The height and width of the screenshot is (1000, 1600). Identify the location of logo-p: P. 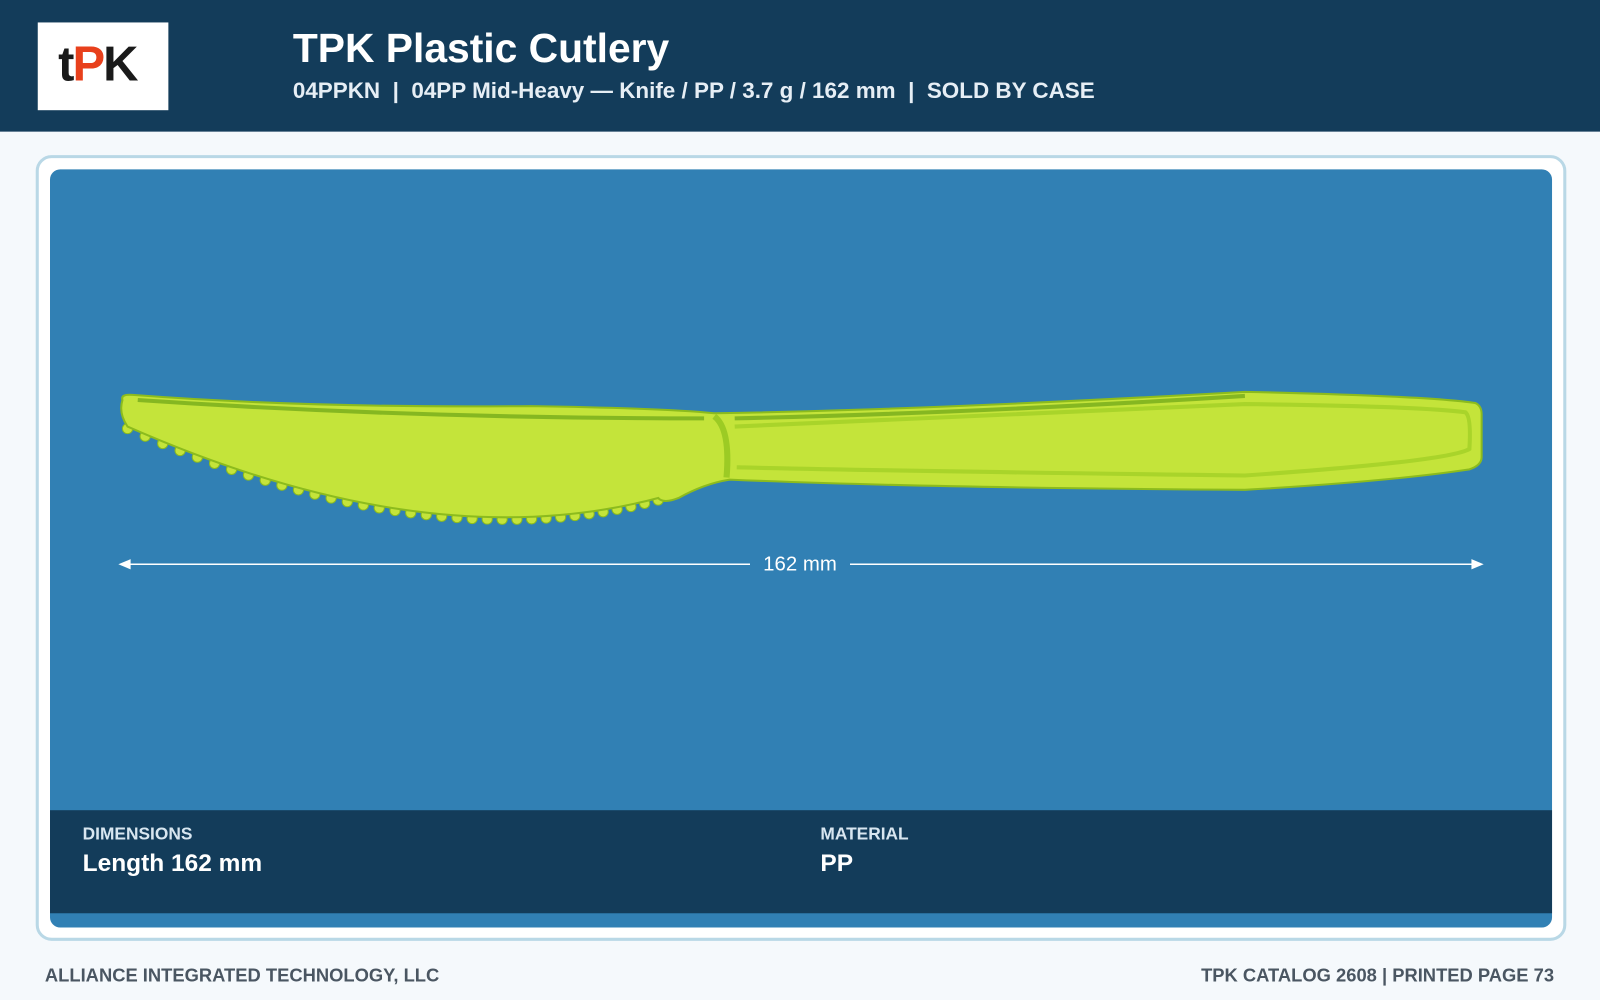
(87, 64).